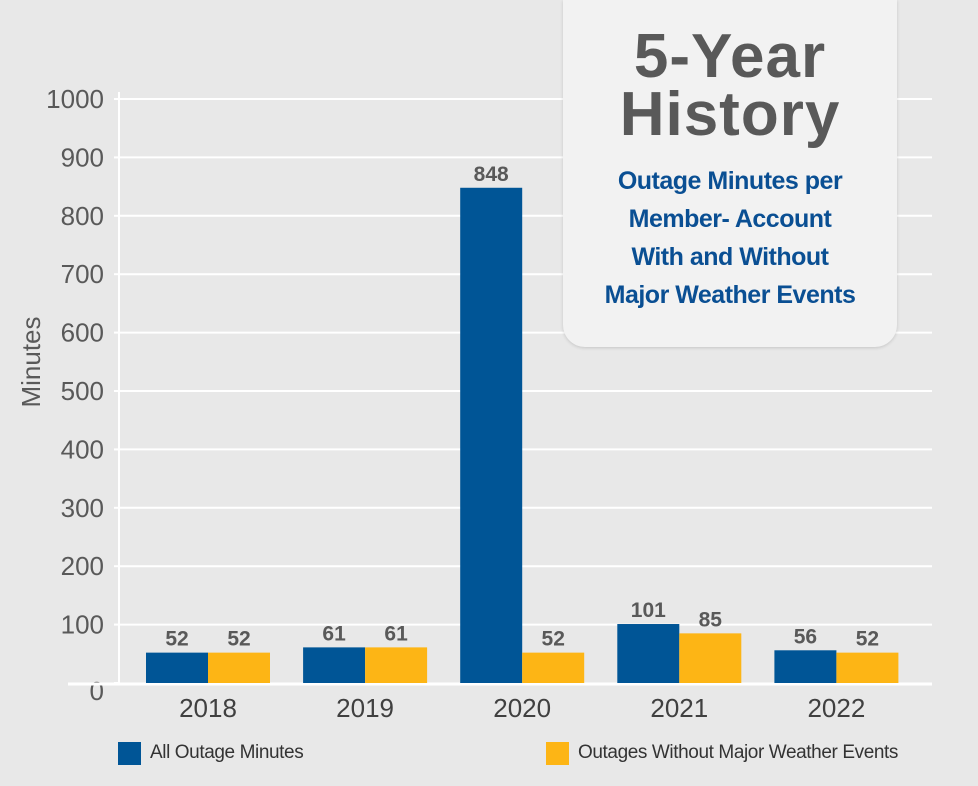  What do you see at coordinates (730, 114) in the screenshot?
I see `title-line-2: History` at bounding box center [730, 114].